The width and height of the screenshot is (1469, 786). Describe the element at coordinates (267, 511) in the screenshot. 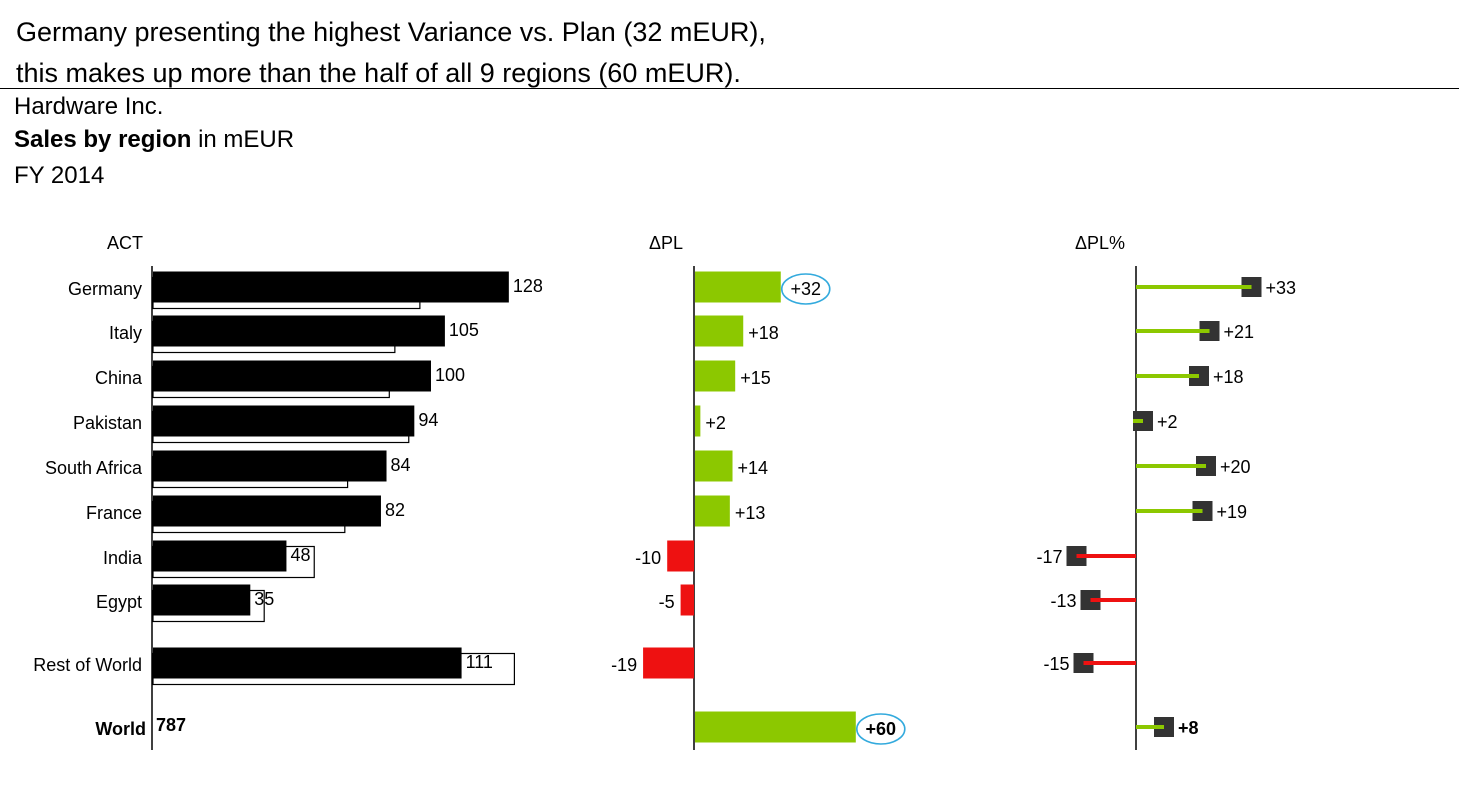

I see `act-bar-france` at that location.